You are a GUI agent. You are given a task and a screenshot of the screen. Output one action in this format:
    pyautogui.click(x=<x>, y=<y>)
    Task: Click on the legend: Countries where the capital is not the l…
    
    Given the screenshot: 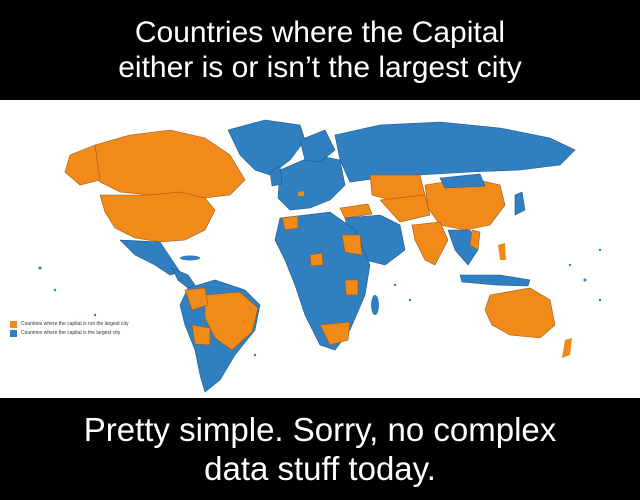 What is the action you would take?
    pyautogui.click(x=70, y=330)
    